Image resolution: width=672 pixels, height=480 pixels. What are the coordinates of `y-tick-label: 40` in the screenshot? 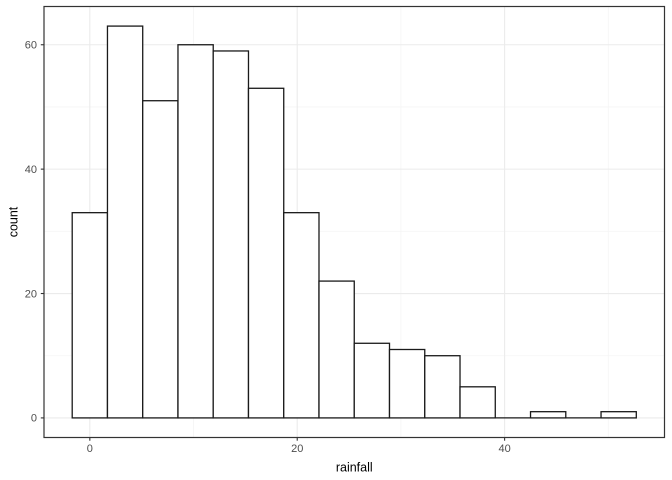 It's located at (31, 170).